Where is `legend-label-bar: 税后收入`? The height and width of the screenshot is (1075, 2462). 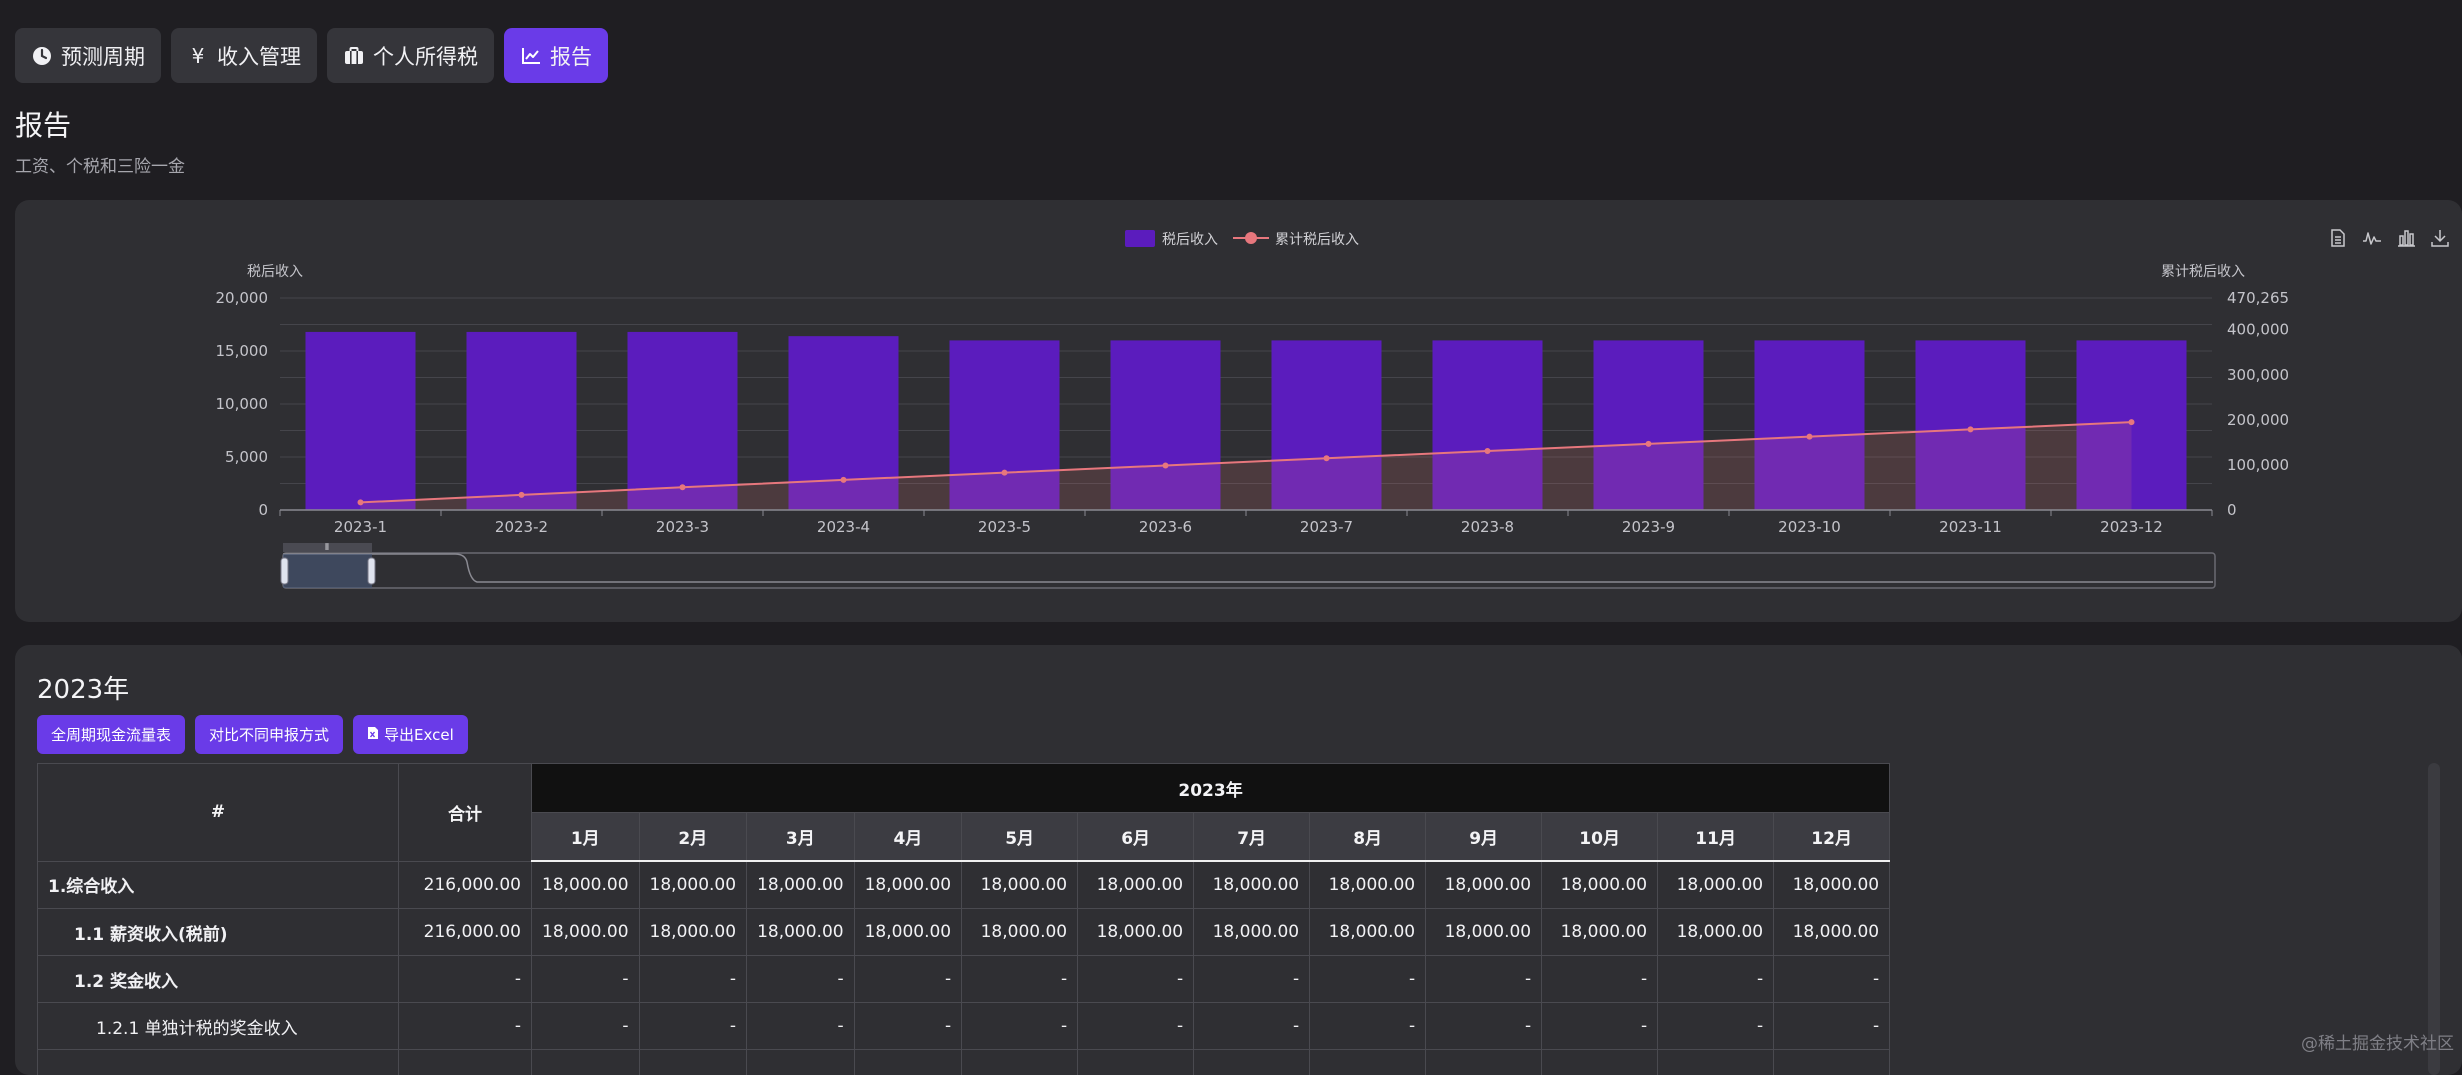
legend-label-bar: 税后收入 is located at coordinates (1190, 240).